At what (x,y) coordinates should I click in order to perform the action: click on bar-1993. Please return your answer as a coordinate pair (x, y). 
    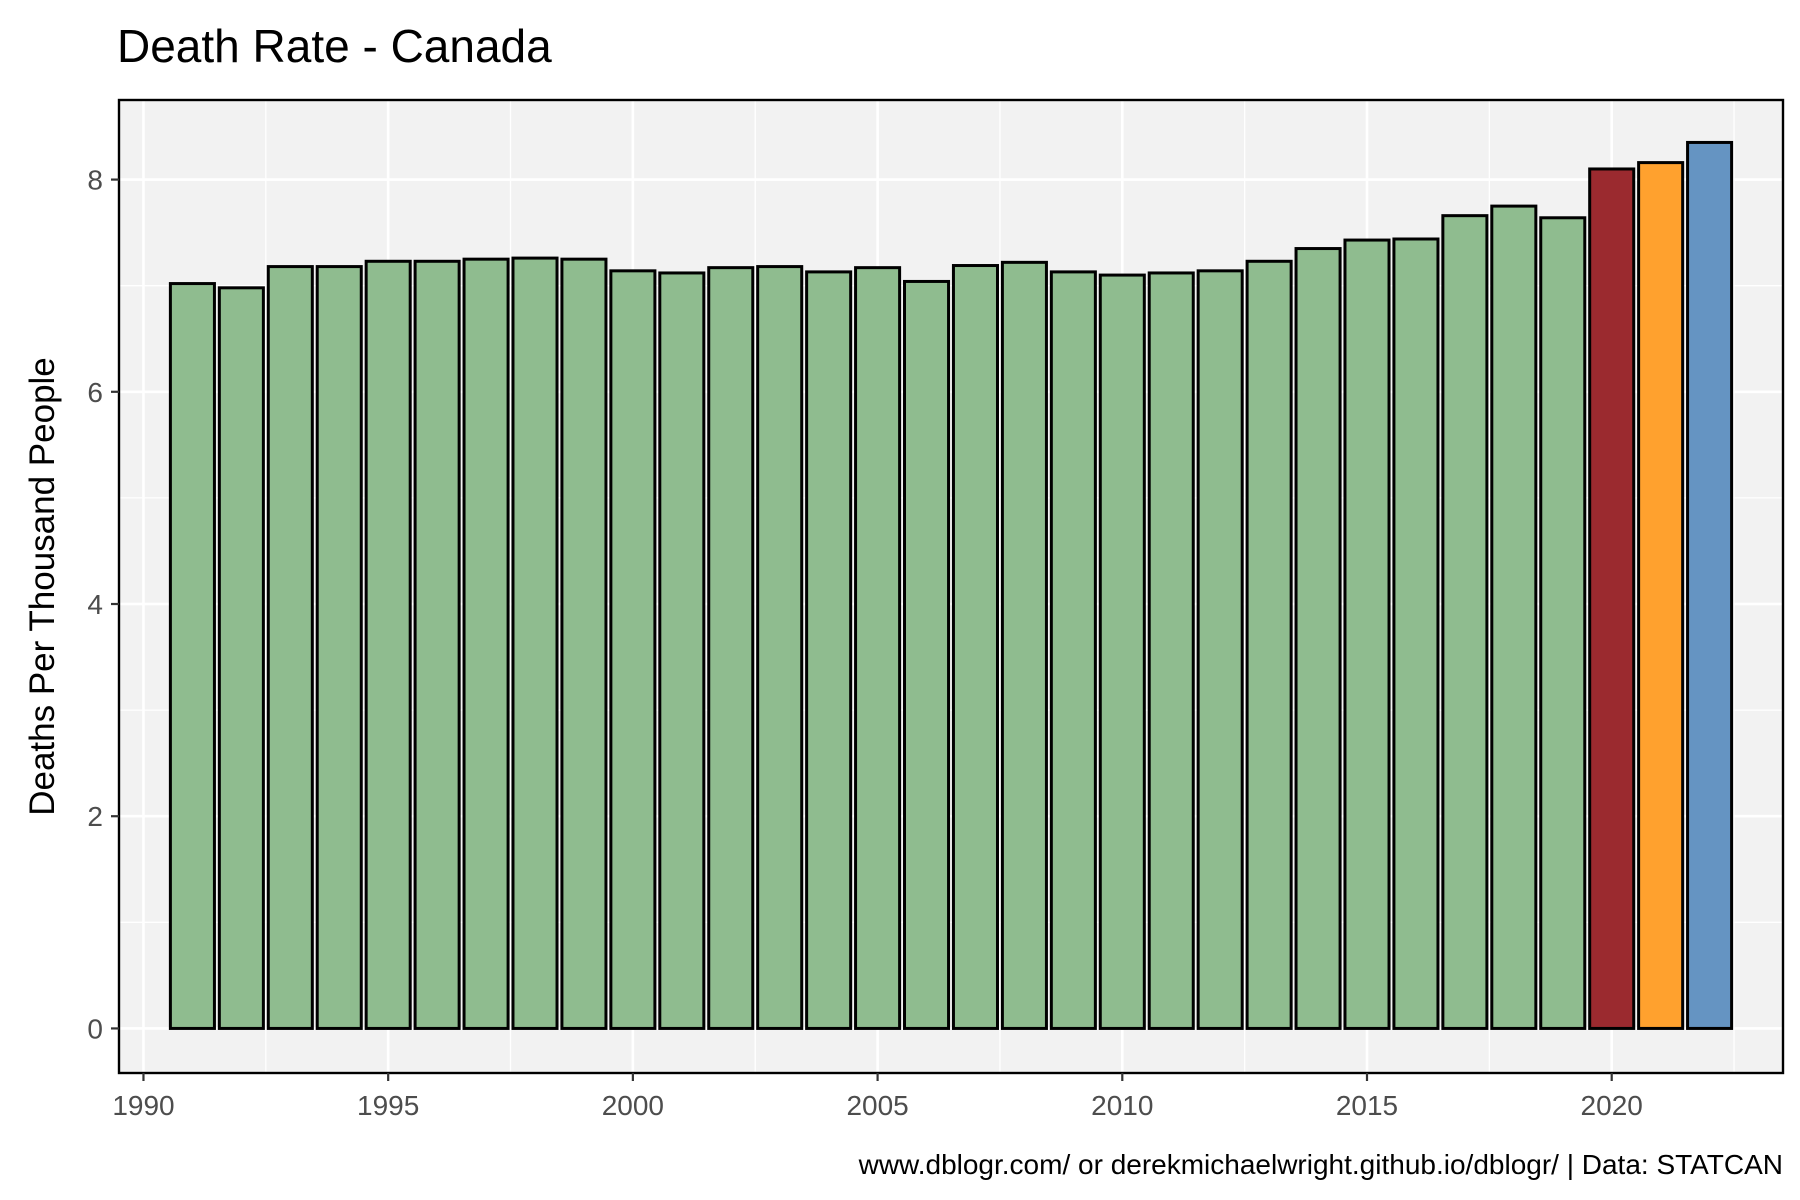
    Looking at the image, I should click on (290, 647).